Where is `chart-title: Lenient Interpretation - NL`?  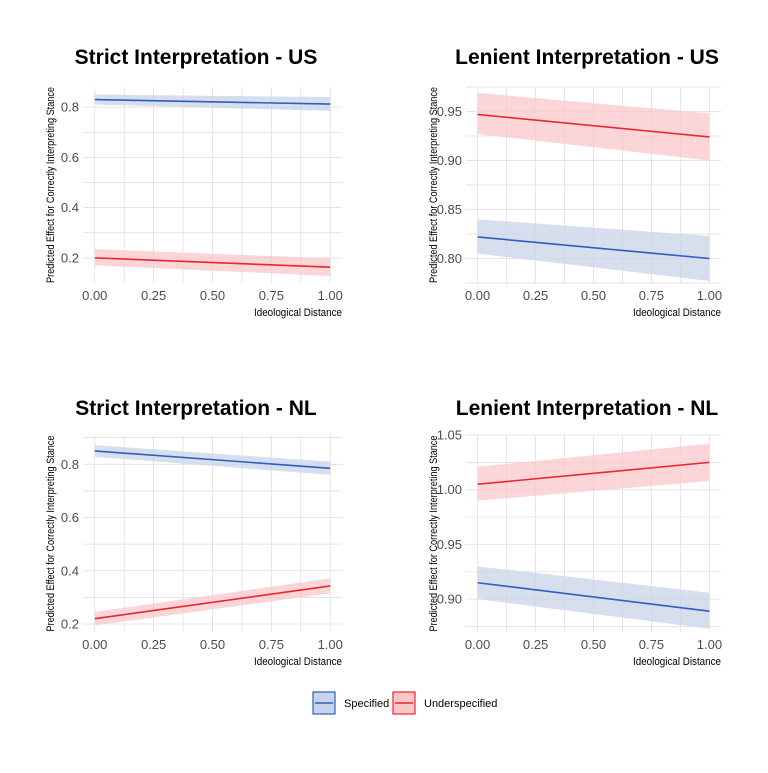 chart-title: Lenient Interpretation - NL is located at coordinates (587, 408).